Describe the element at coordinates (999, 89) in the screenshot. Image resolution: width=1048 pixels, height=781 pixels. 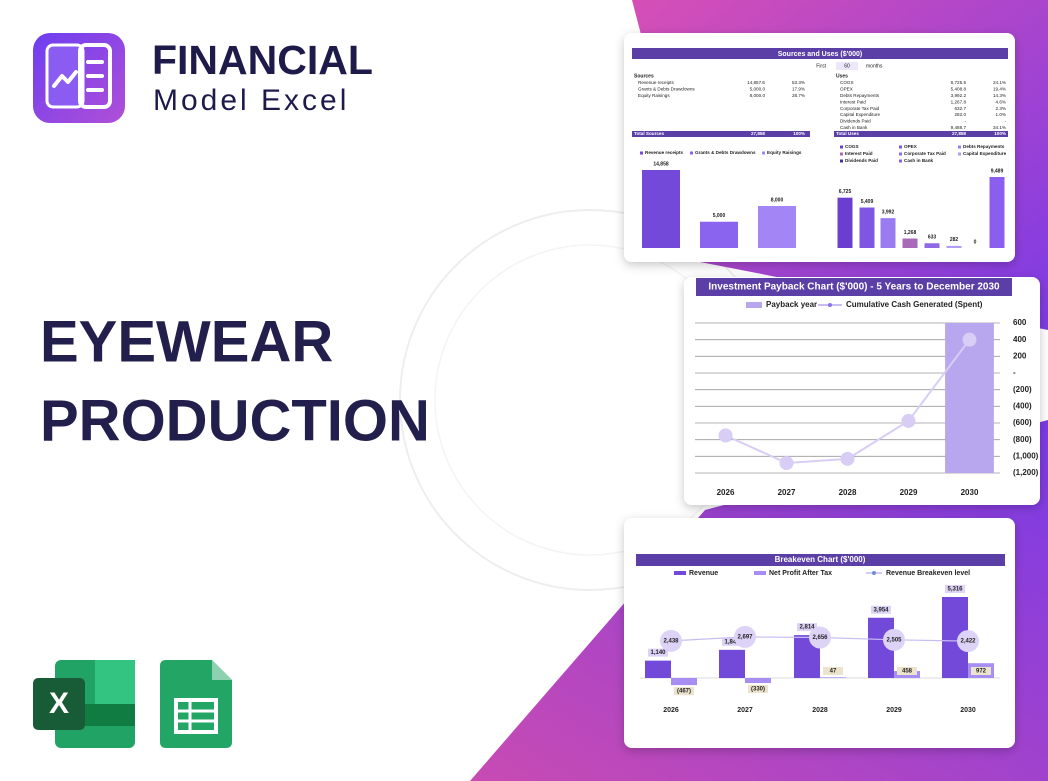
I see `row-share: 19.4%` at that location.